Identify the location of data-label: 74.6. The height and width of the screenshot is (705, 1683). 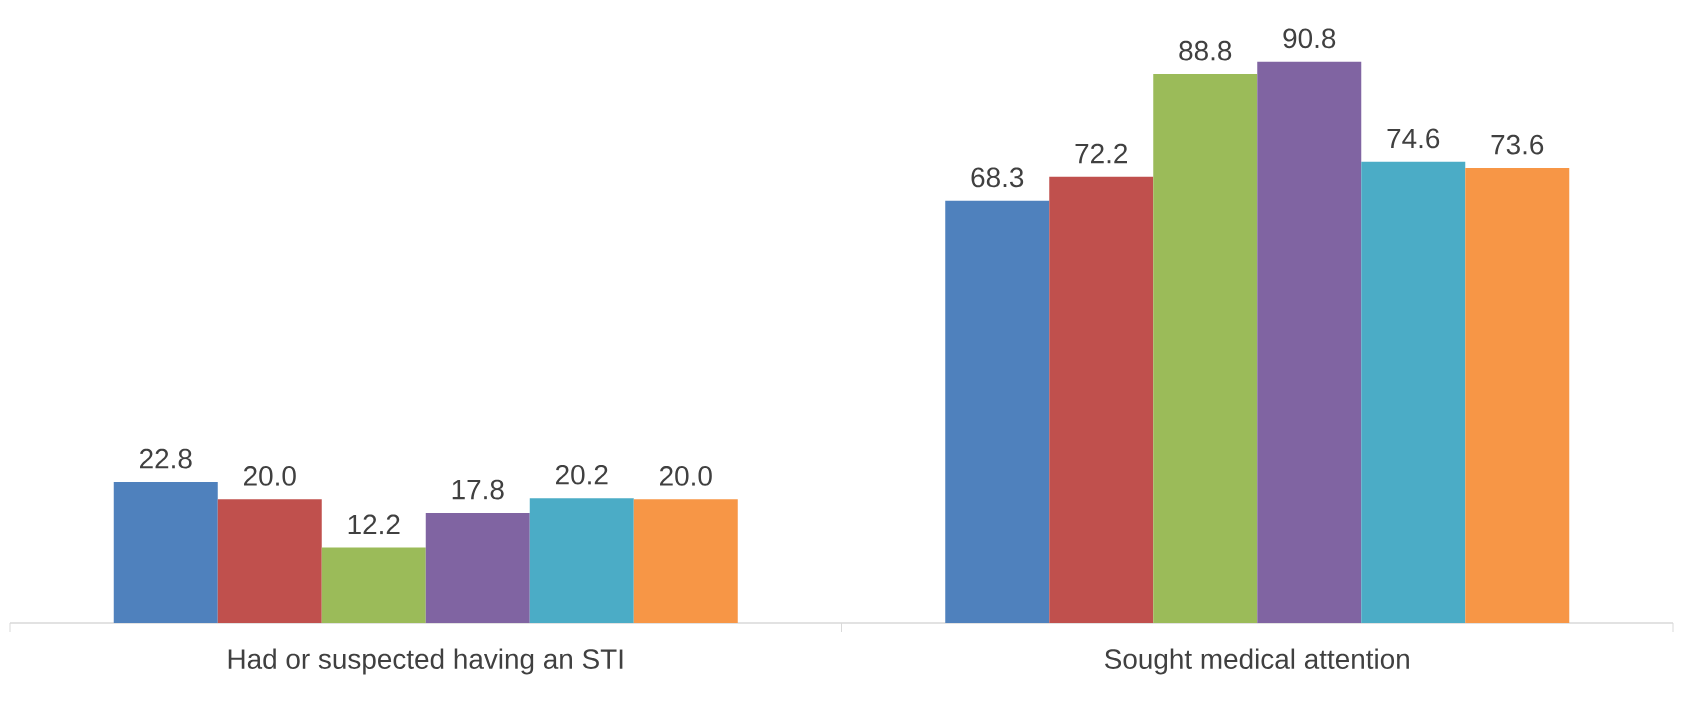
(1413, 138).